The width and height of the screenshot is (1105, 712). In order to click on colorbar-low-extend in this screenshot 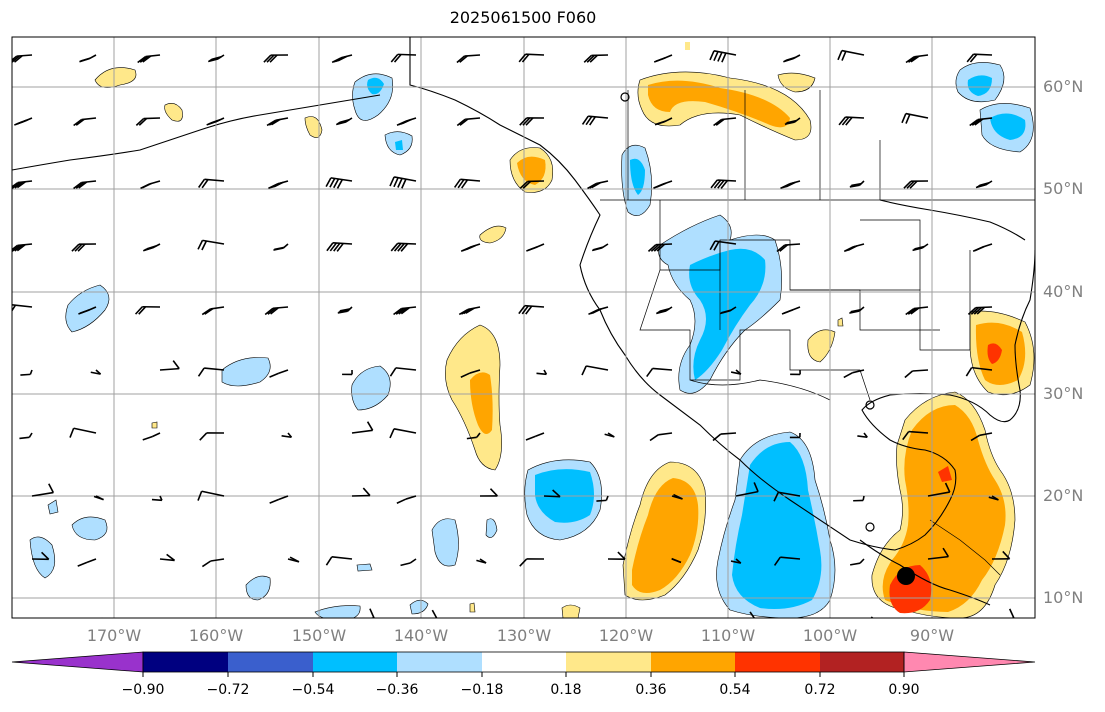, I will do `click(77, 662)`.